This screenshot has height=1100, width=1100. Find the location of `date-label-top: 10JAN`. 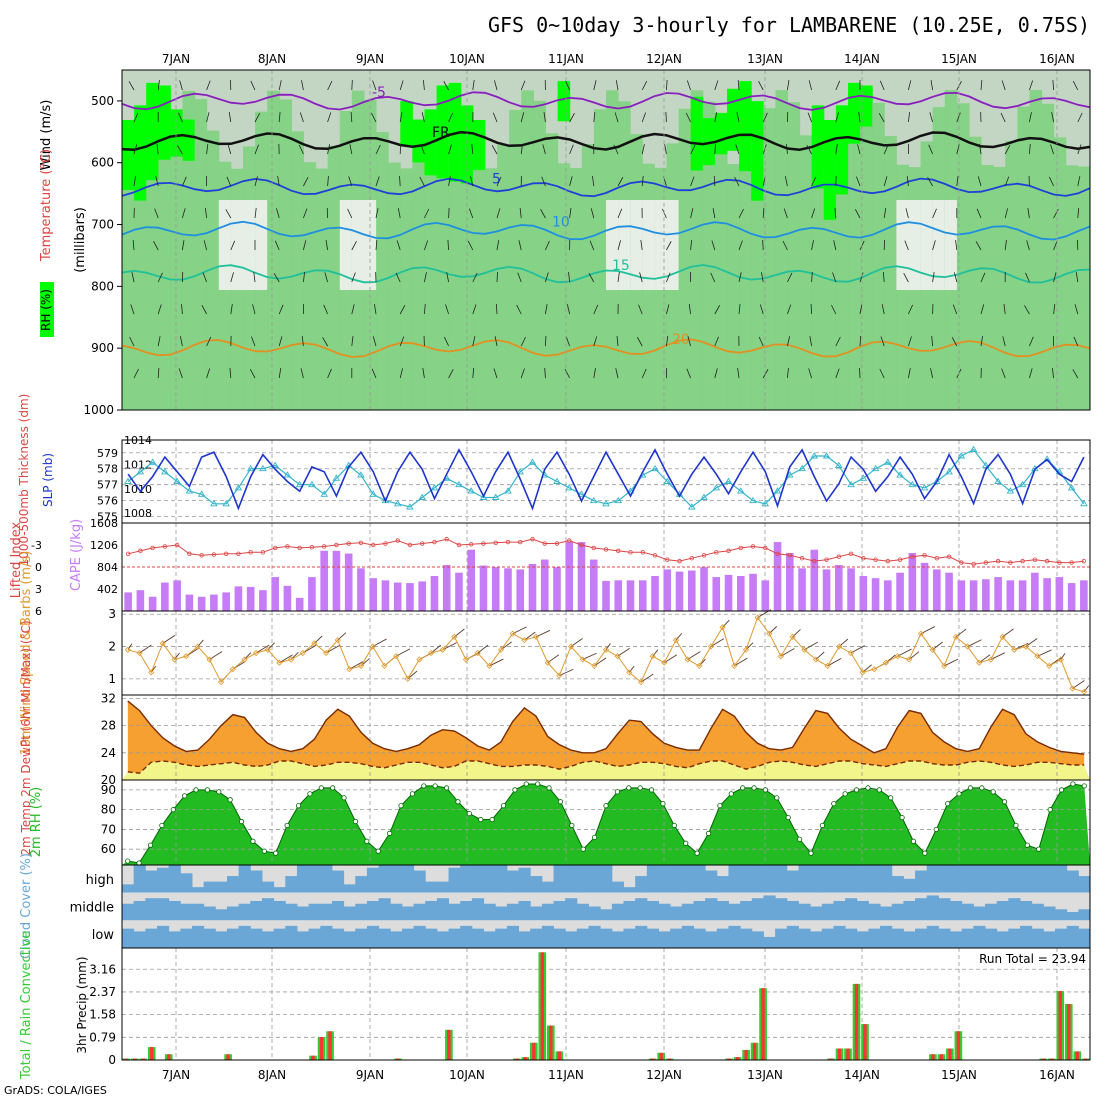

date-label-top: 10JAN is located at coordinates (467, 59).